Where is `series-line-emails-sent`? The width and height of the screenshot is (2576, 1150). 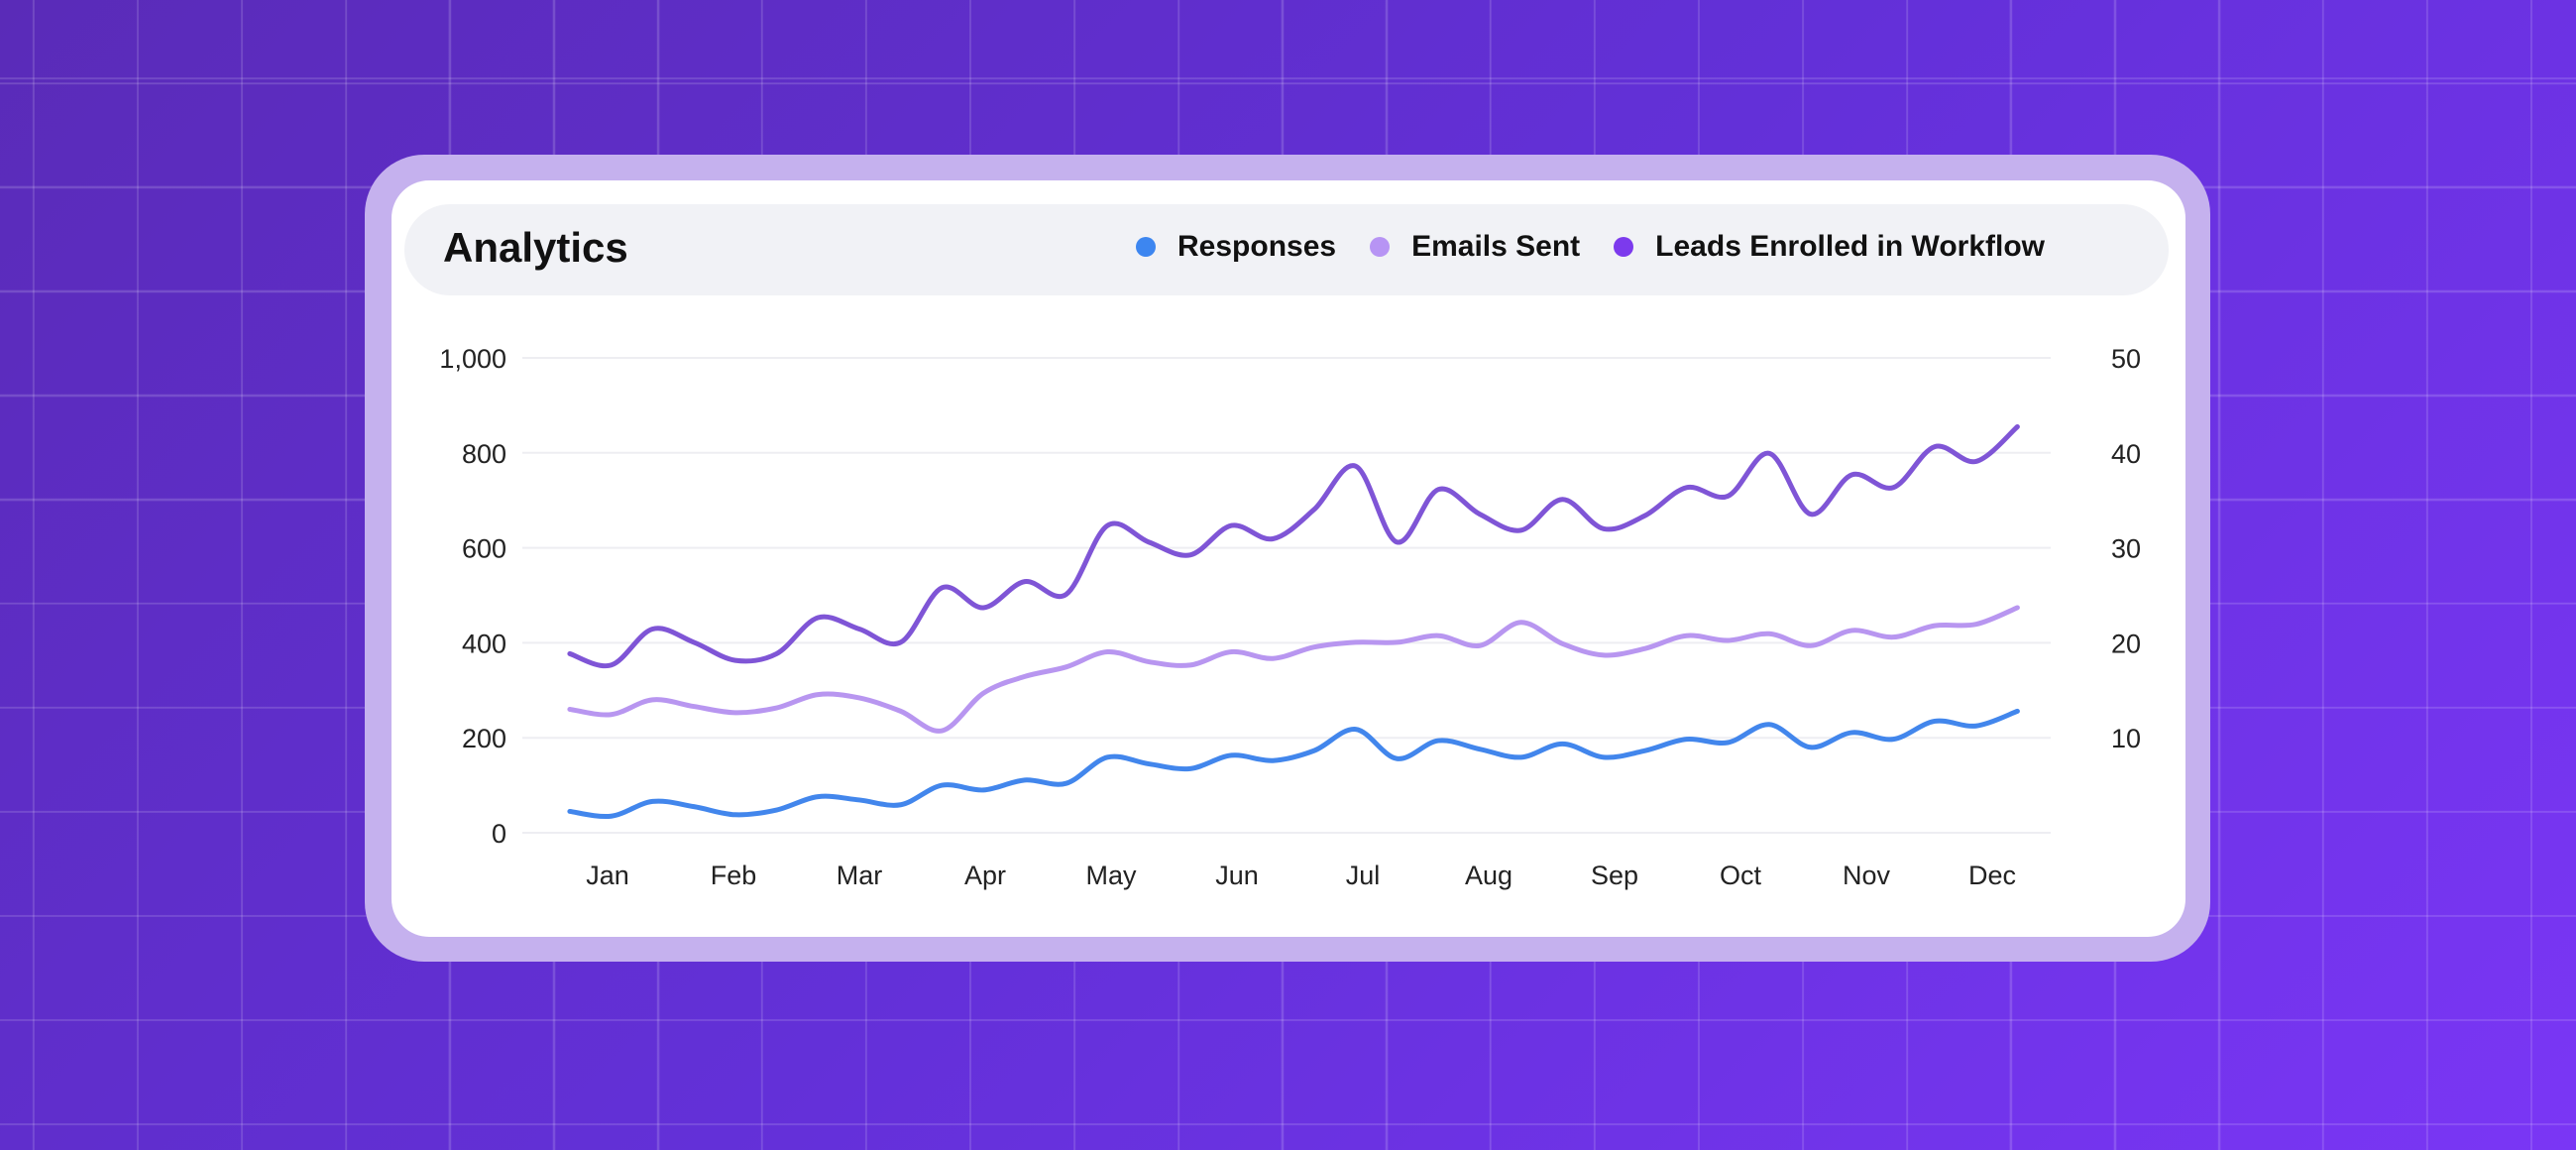 series-line-emails-sent is located at coordinates (1293, 669).